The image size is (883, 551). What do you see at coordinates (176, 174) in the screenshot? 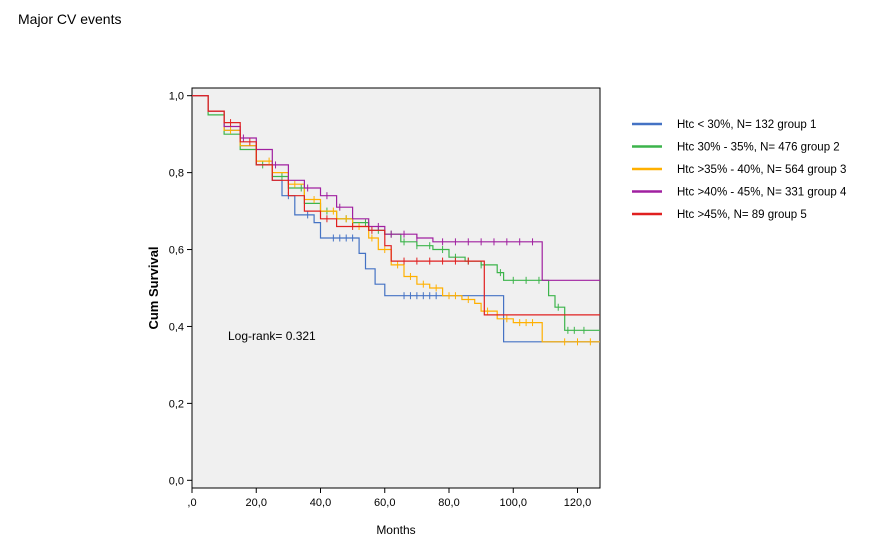
I see `y-tick-label: 0,8` at bounding box center [176, 174].